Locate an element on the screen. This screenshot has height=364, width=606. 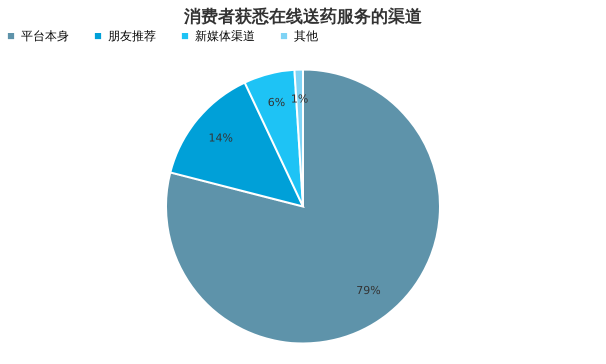
data-label: 79% is located at coordinates (368, 290).